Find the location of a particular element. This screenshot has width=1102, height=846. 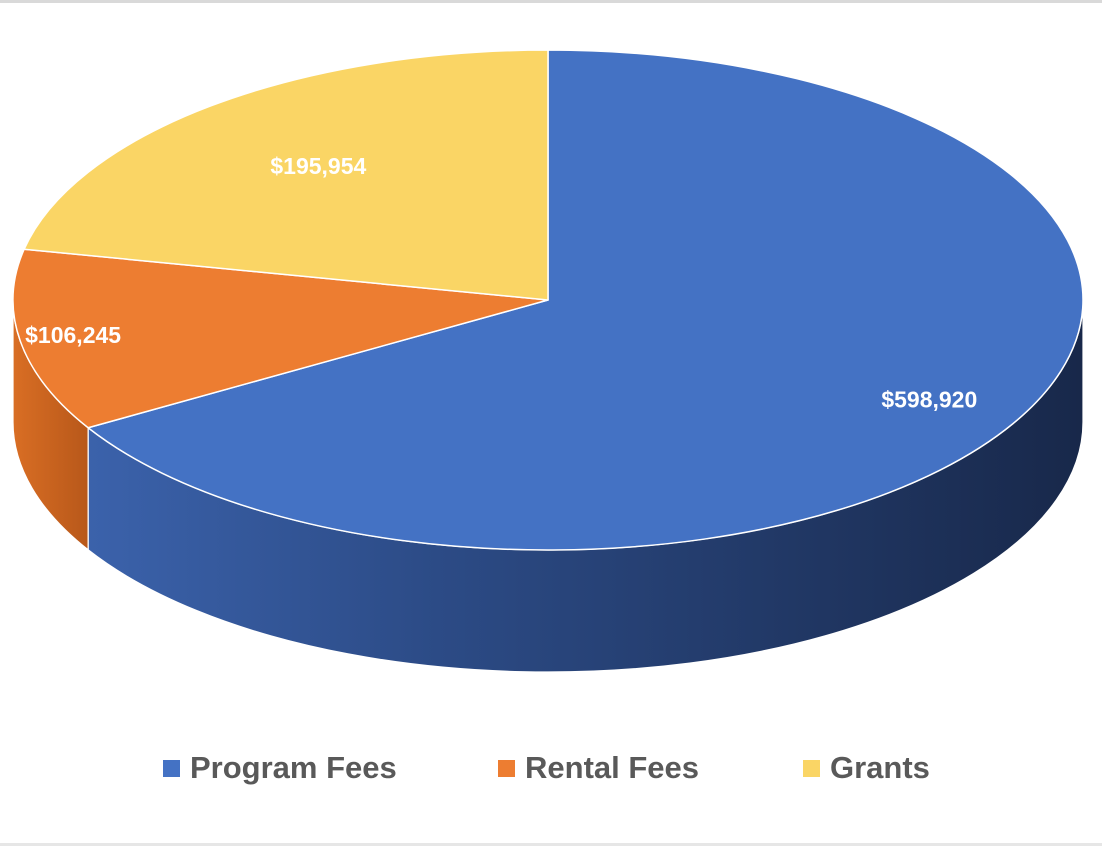

legend-swatch-grants is located at coordinates (811, 768).